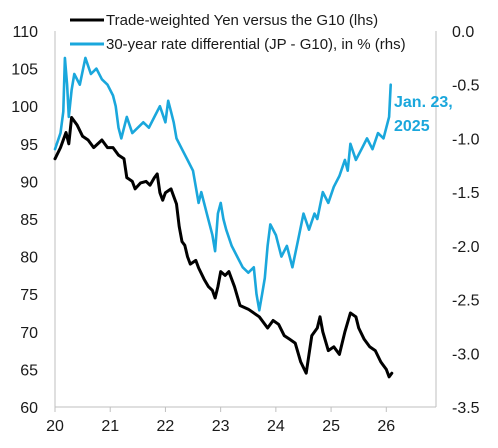 This screenshot has width=498, height=448. I want to click on x-tick-label: 24, so click(276, 426).